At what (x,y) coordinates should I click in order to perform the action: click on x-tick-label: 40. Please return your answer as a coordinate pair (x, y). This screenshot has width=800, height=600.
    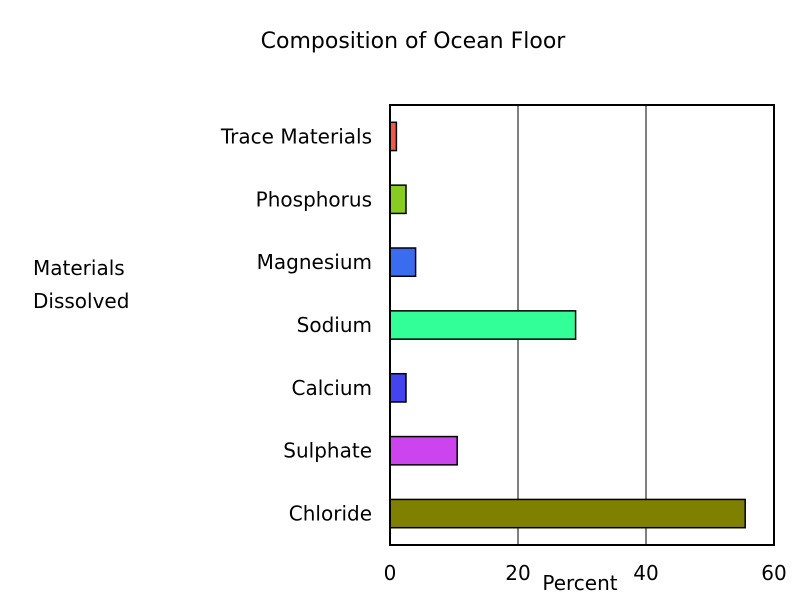
    Looking at the image, I should click on (645, 573).